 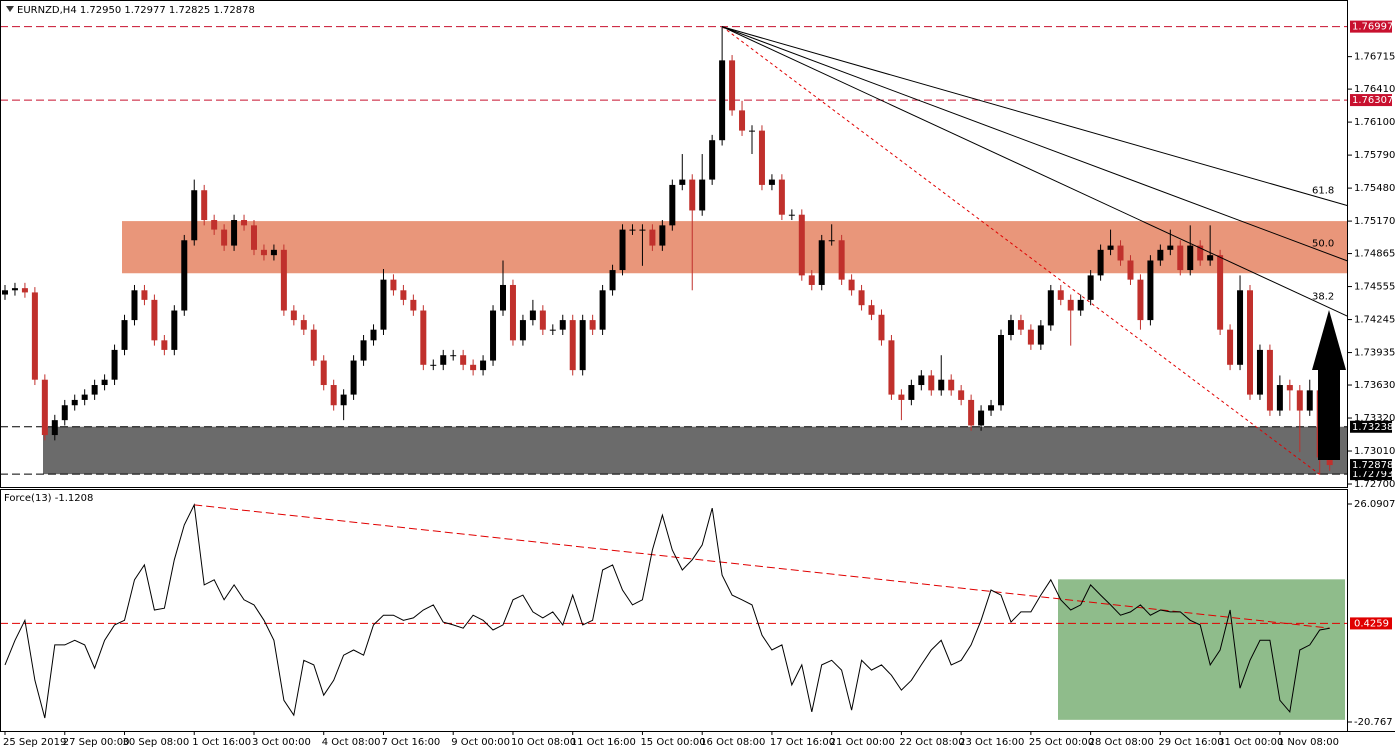 I want to click on y-tick-label: 1.74555, so click(x=1374, y=287).